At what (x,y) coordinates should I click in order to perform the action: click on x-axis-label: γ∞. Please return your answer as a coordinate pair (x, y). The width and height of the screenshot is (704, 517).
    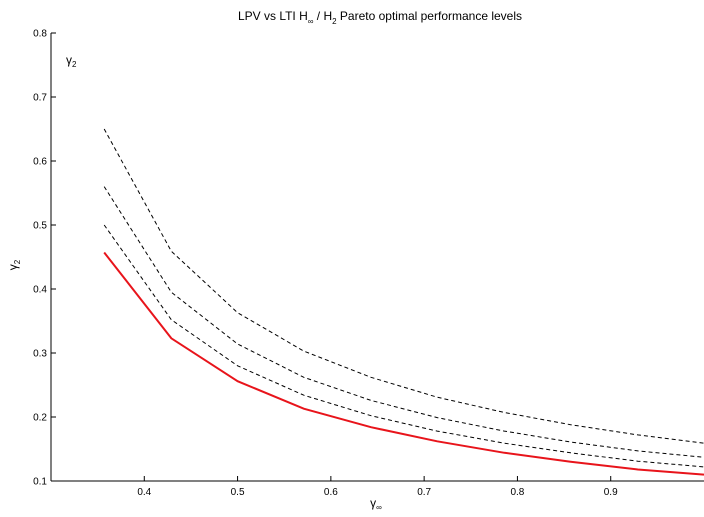
    Looking at the image, I should click on (376, 504).